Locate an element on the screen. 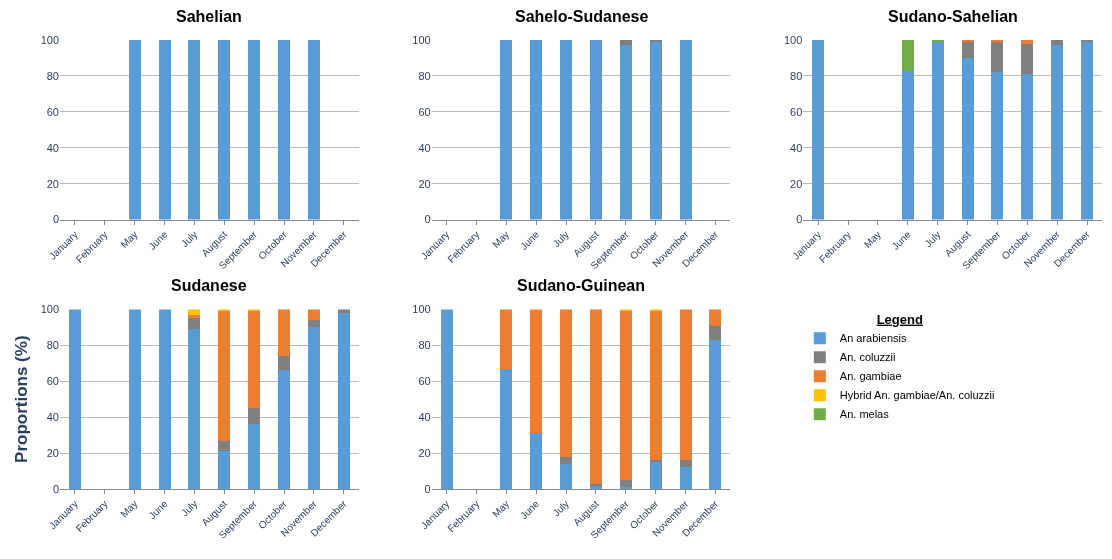 The height and width of the screenshot is (559, 1112). legend-label: An. melas is located at coordinates (864, 414).